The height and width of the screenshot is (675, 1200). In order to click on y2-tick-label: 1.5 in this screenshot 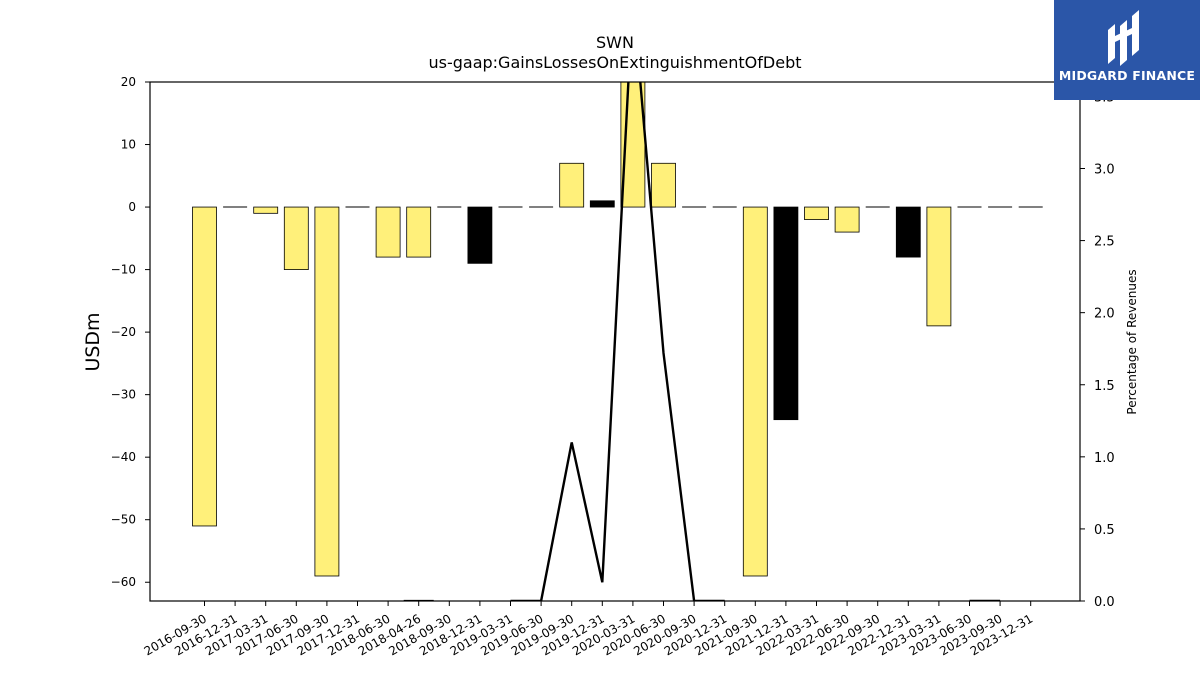, I will do `click(1104, 386)`.